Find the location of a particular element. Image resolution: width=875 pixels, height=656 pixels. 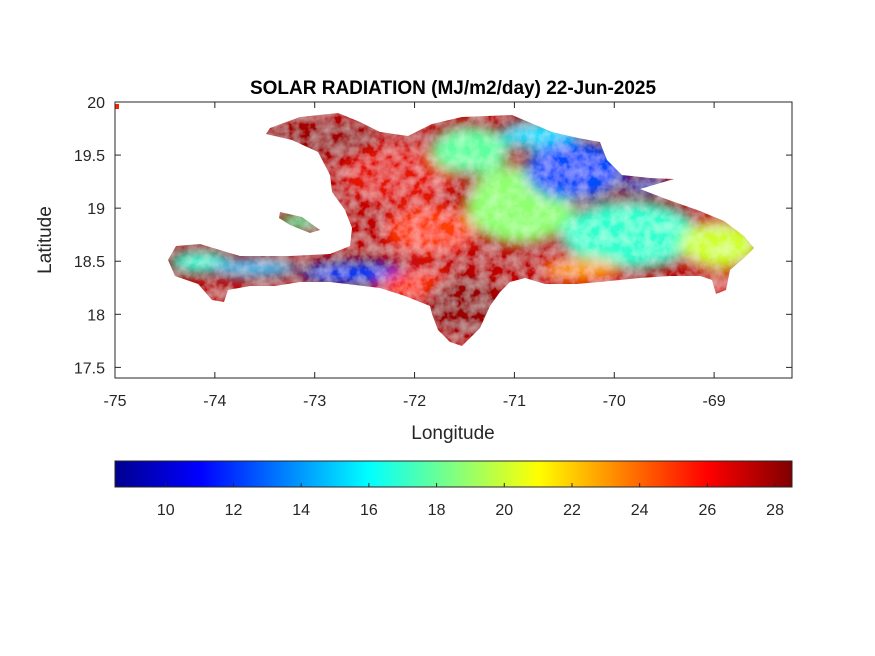

colorbar-tick-label: 24 is located at coordinates (640, 510).